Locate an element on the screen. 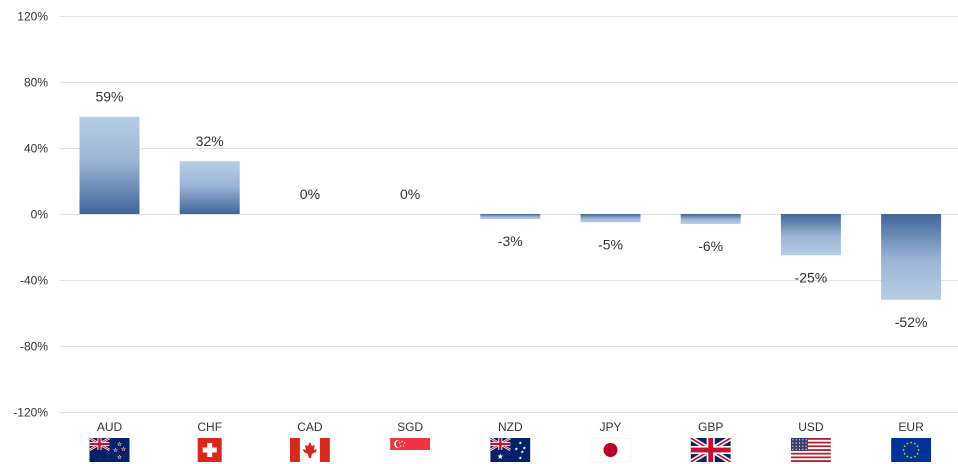  category-label: SGD is located at coordinates (410, 427).